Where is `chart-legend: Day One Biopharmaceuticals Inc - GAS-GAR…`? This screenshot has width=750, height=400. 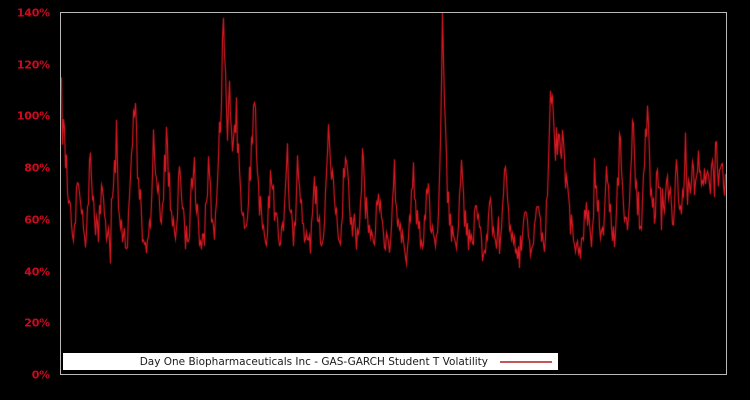 chart-legend: Day One Biopharmaceuticals Inc - GAS-GAR… is located at coordinates (310, 361).